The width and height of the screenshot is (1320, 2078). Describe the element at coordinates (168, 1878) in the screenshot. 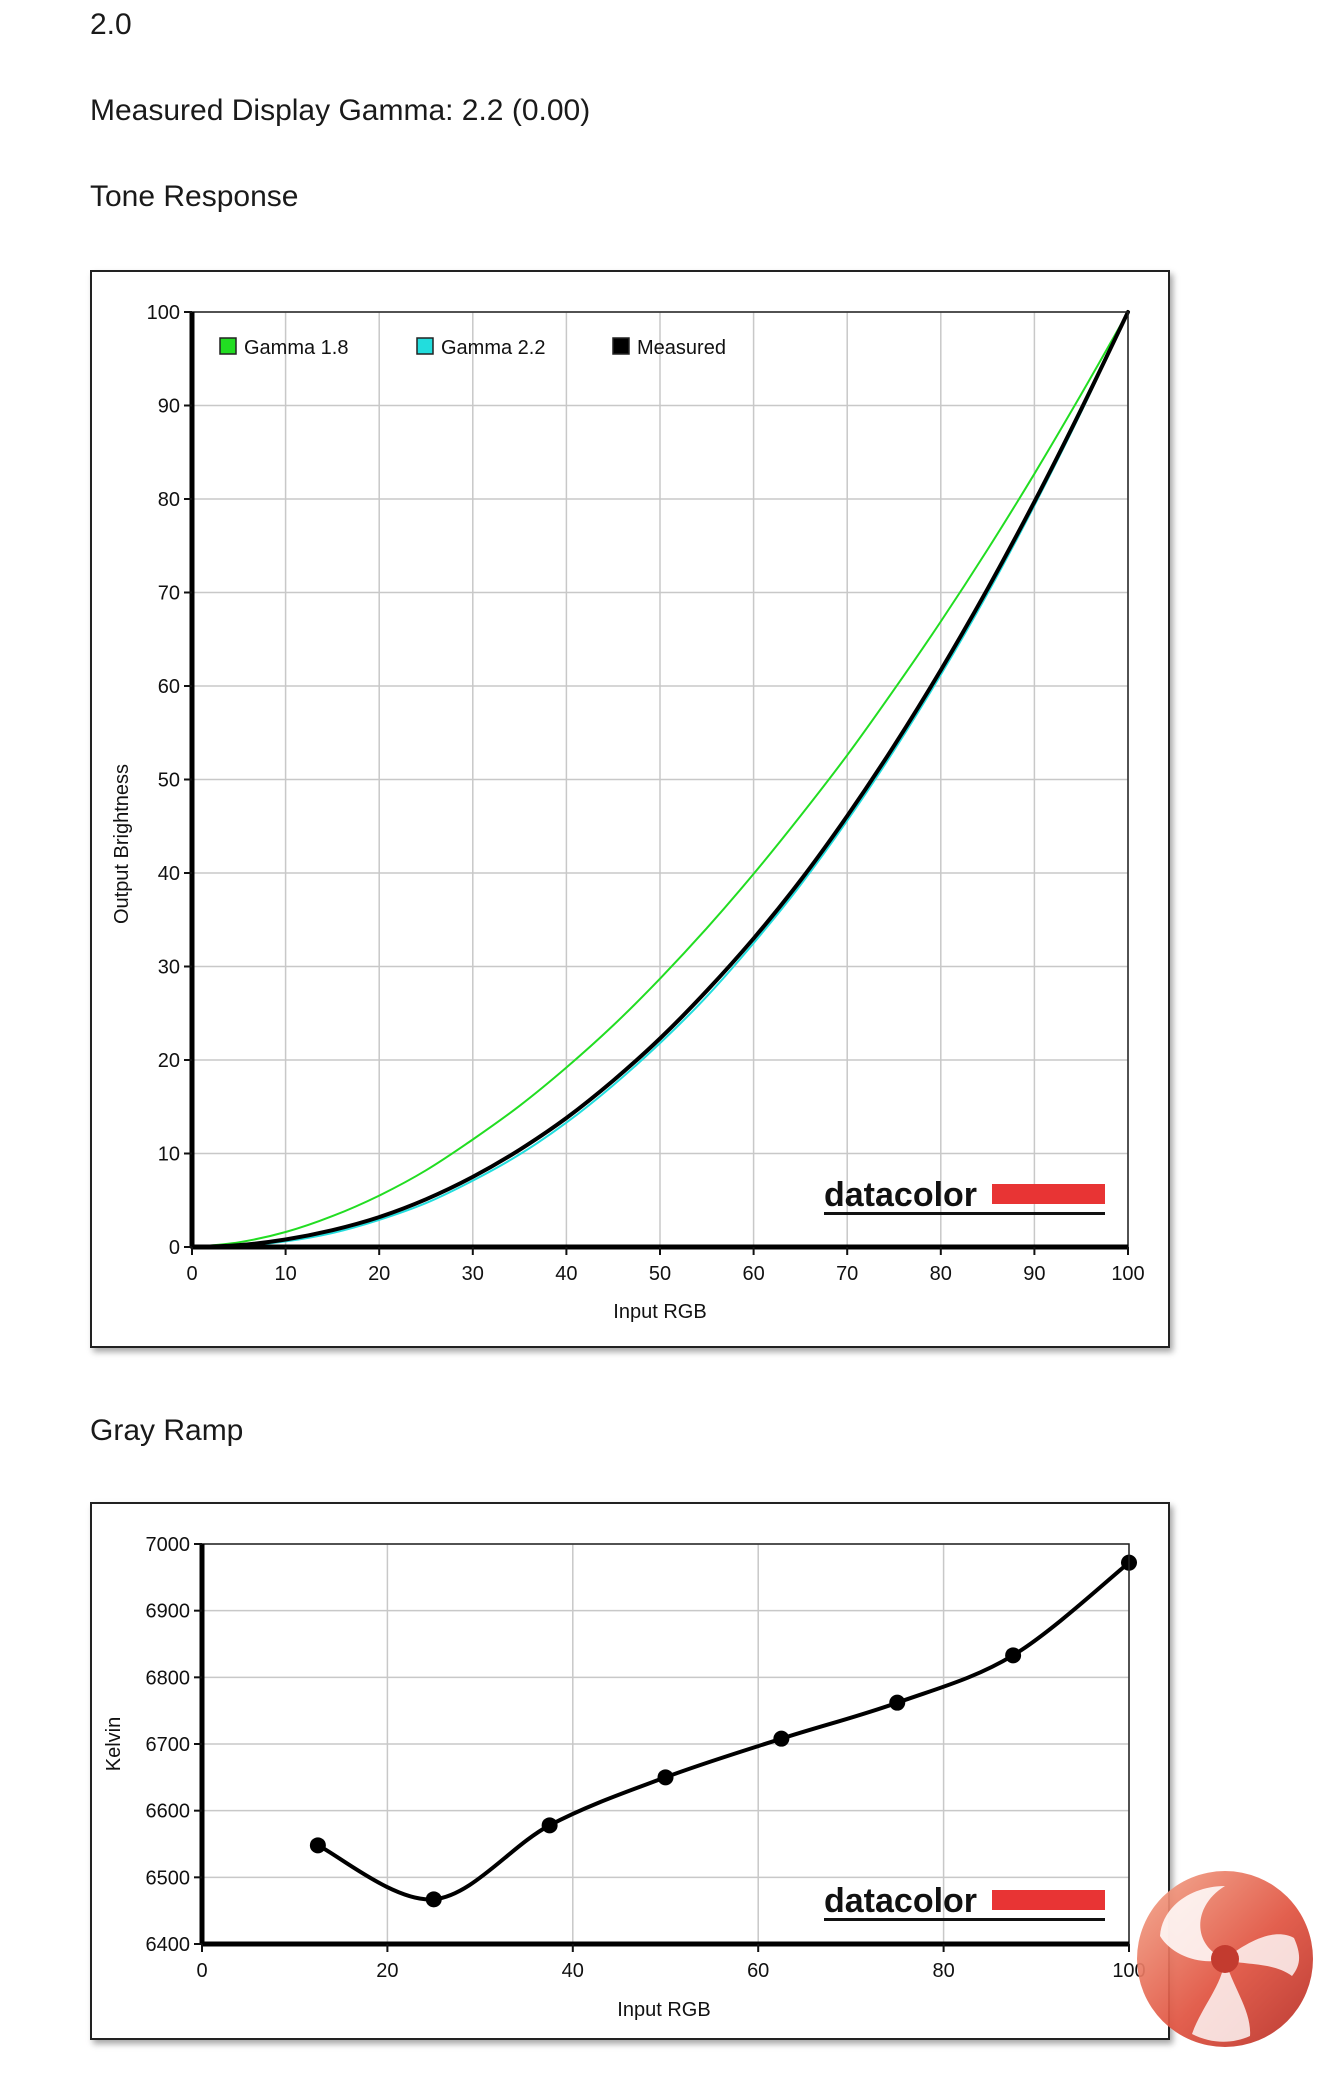

I see `tick-label-y: 6500` at that location.